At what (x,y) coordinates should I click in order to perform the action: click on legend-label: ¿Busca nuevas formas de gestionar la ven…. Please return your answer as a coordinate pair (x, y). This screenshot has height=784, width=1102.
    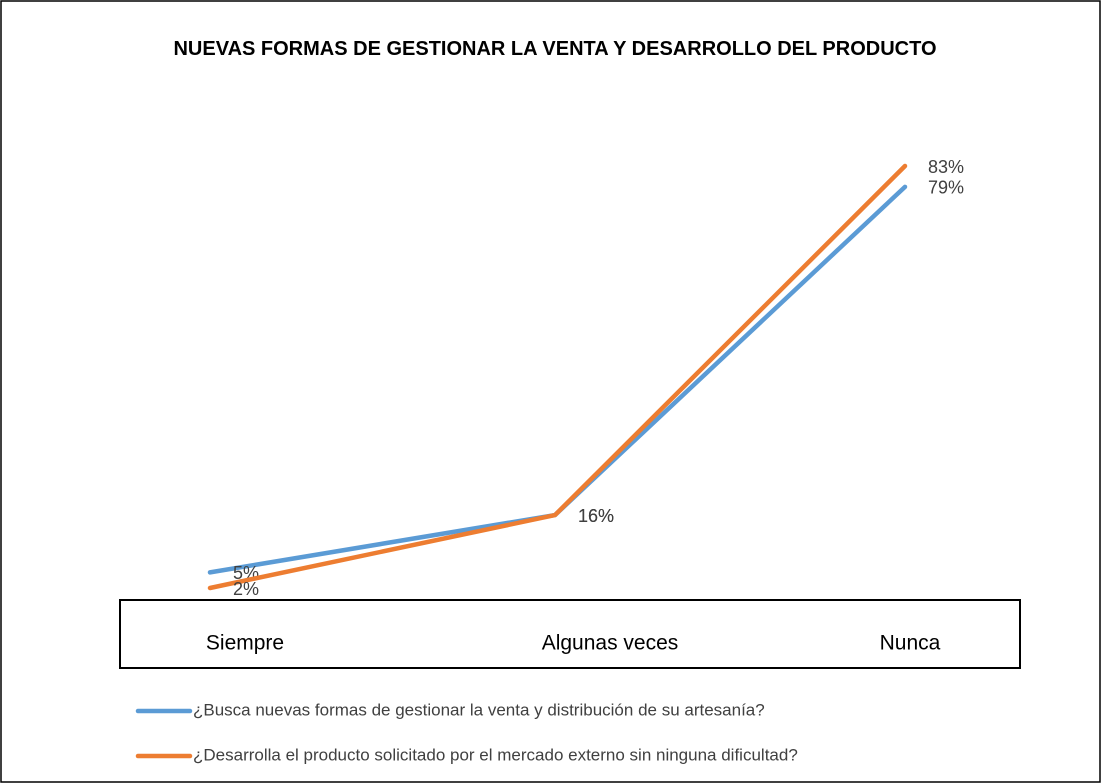
    Looking at the image, I should click on (479, 709).